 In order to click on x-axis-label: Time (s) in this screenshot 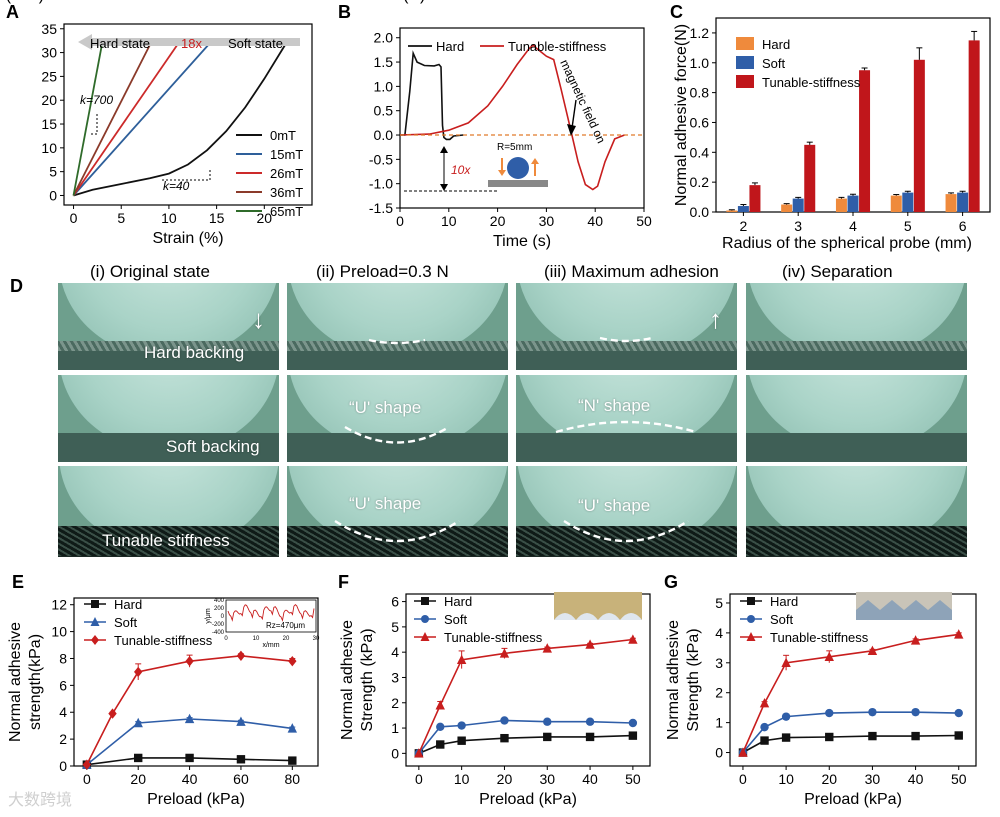, I will do `click(522, 241)`.